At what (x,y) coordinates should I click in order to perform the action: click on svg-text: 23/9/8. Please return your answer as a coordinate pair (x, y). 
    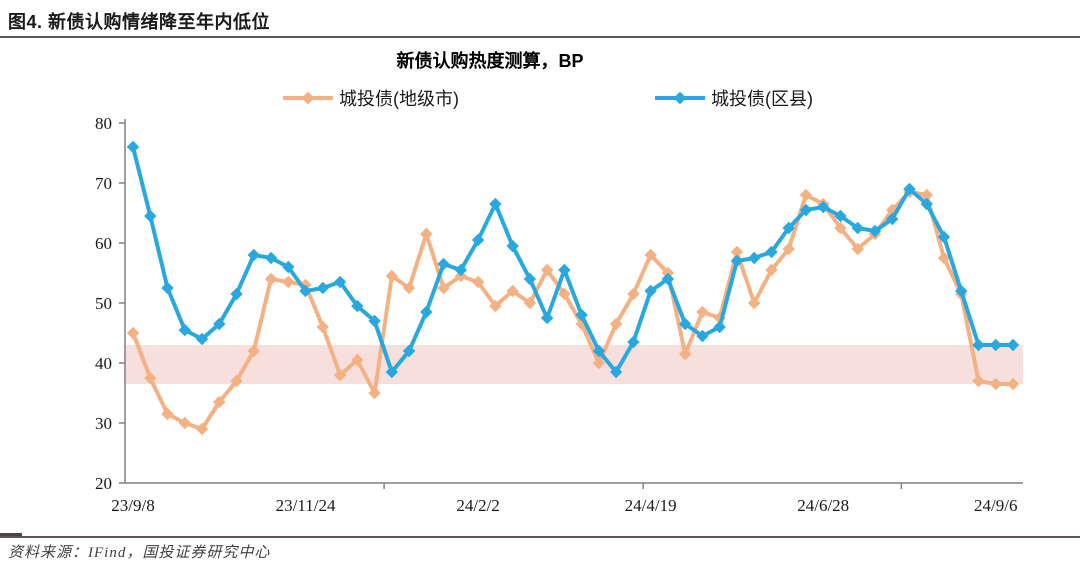
    Looking at the image, I should click on (132, 505).